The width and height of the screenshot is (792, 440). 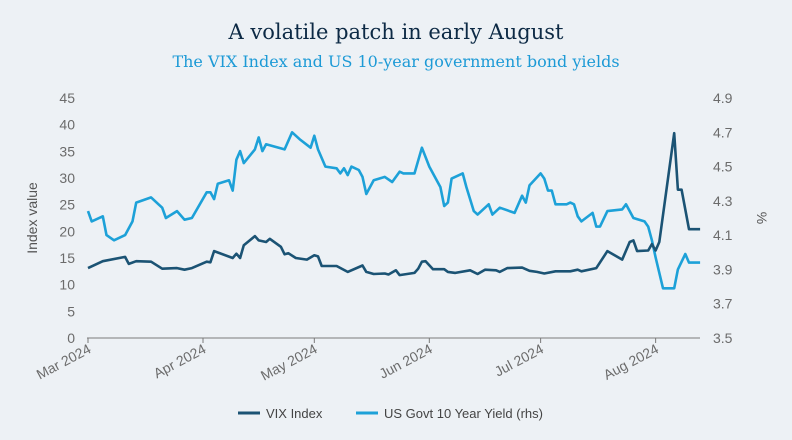 What do you see at coordinates (67, 285) in the screenshot?
I see `y-tick-label: 10` at bounding box center [67, 285].